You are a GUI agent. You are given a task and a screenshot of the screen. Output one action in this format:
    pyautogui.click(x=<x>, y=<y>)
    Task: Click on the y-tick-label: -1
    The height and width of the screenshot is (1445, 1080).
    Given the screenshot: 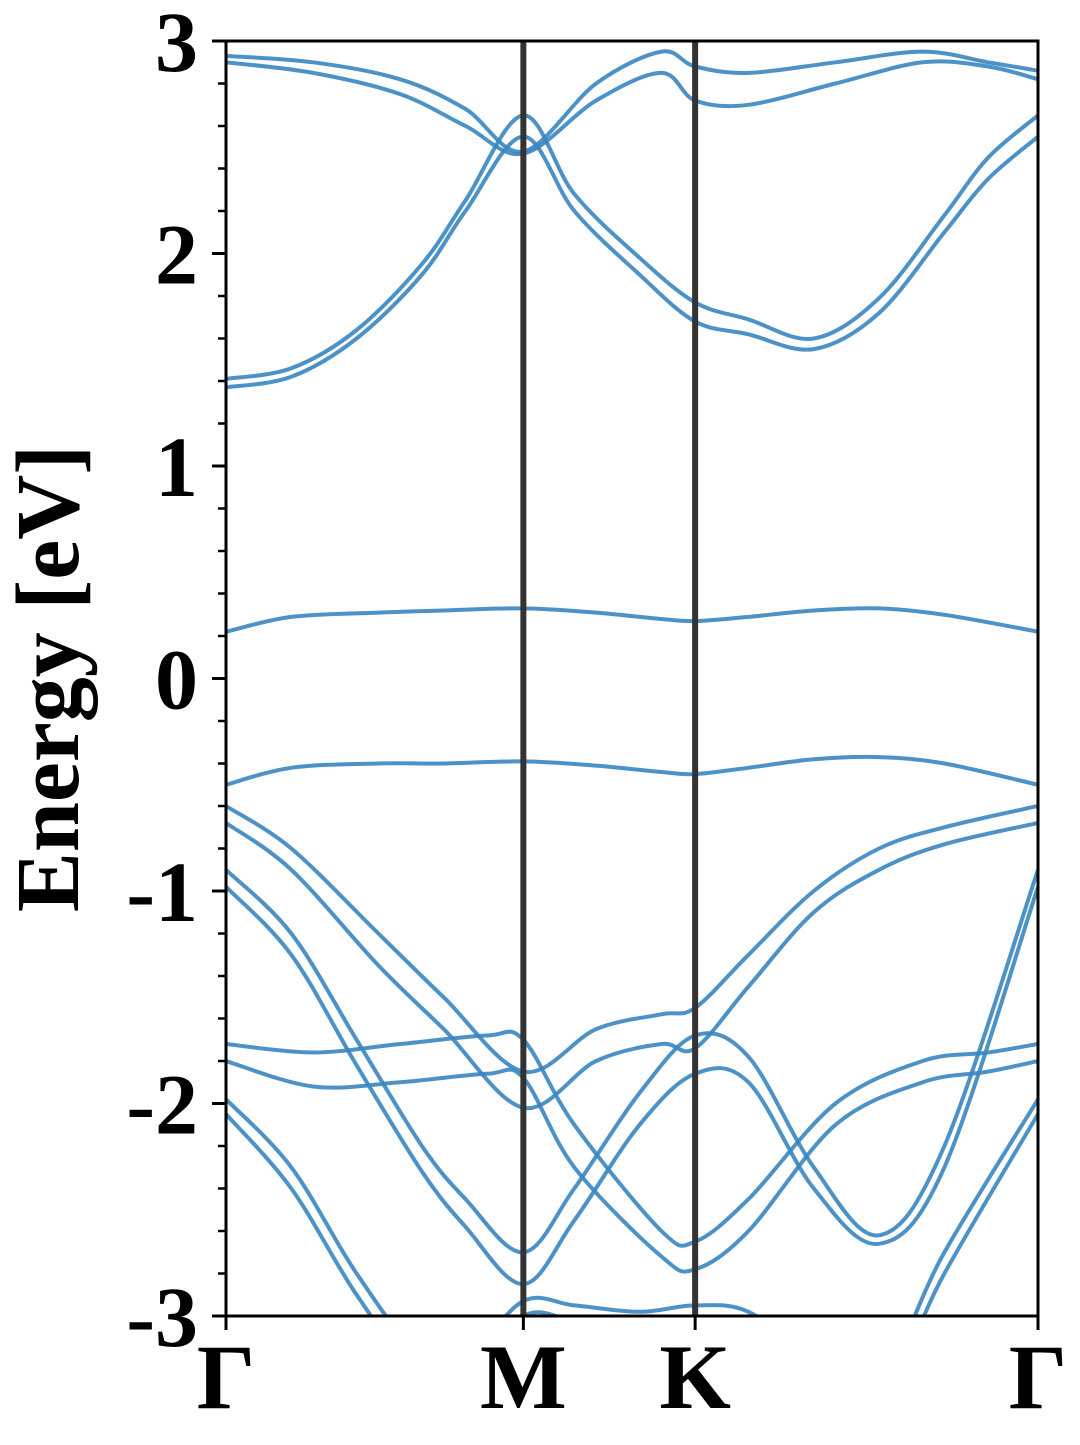 What is the action you would take?
    pyautogui.click(x=162, y=892)
    